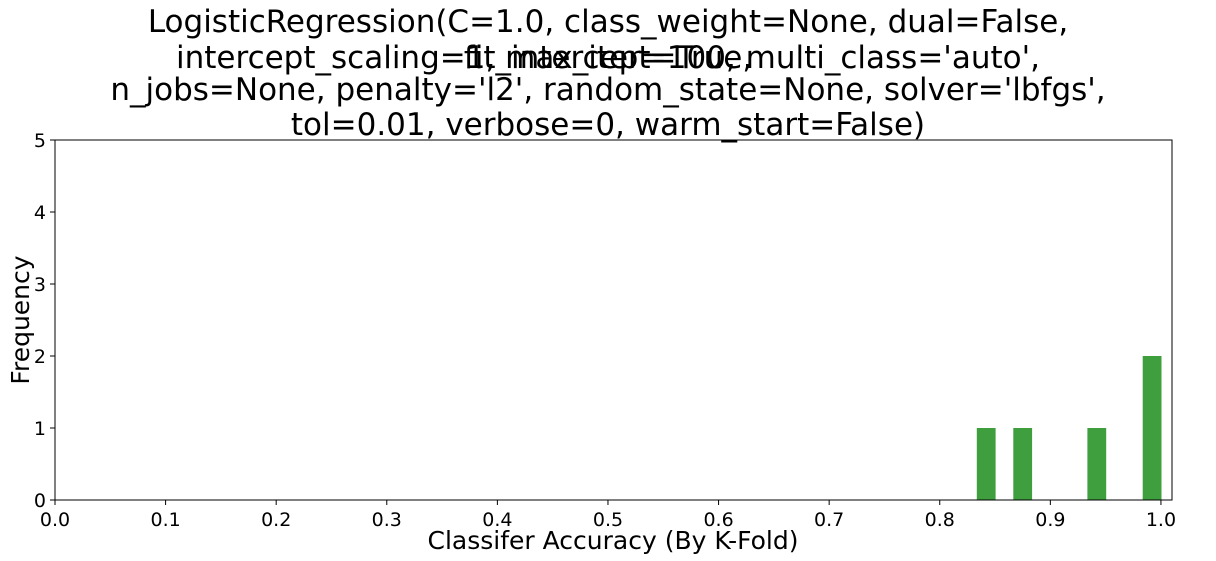  I want to click on y-axis-label: Frequency, so click(20, 319).